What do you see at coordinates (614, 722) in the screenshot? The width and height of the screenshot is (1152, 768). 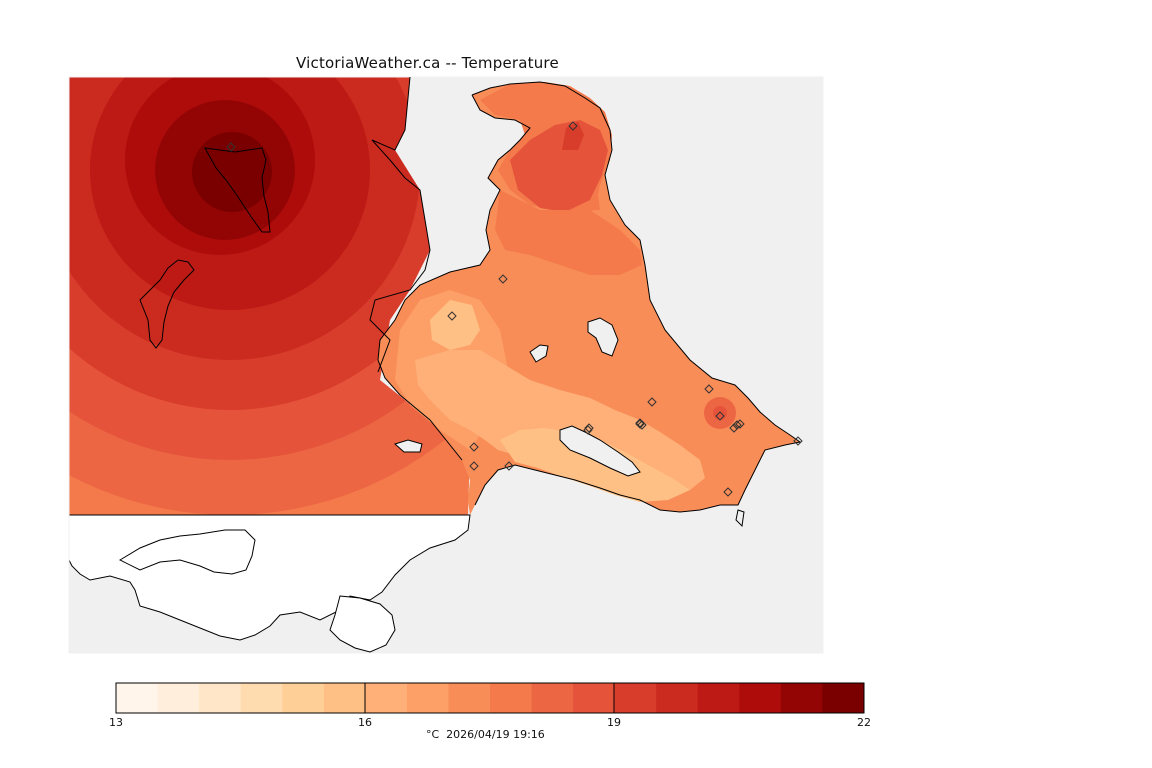 I see `legend-tick: 19` at bounding box center [614, 722].